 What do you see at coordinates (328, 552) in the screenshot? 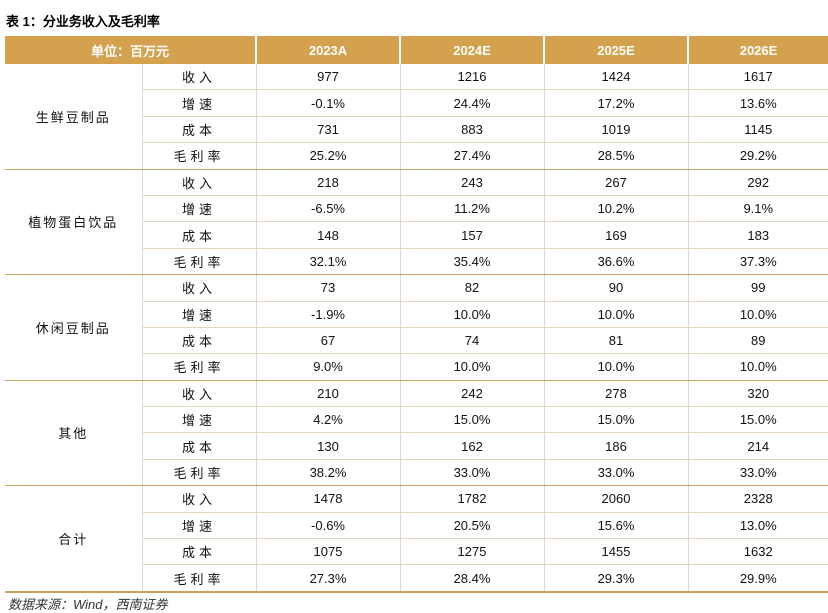
I see `value-cell: 1075` at bounding box center [328, 552].